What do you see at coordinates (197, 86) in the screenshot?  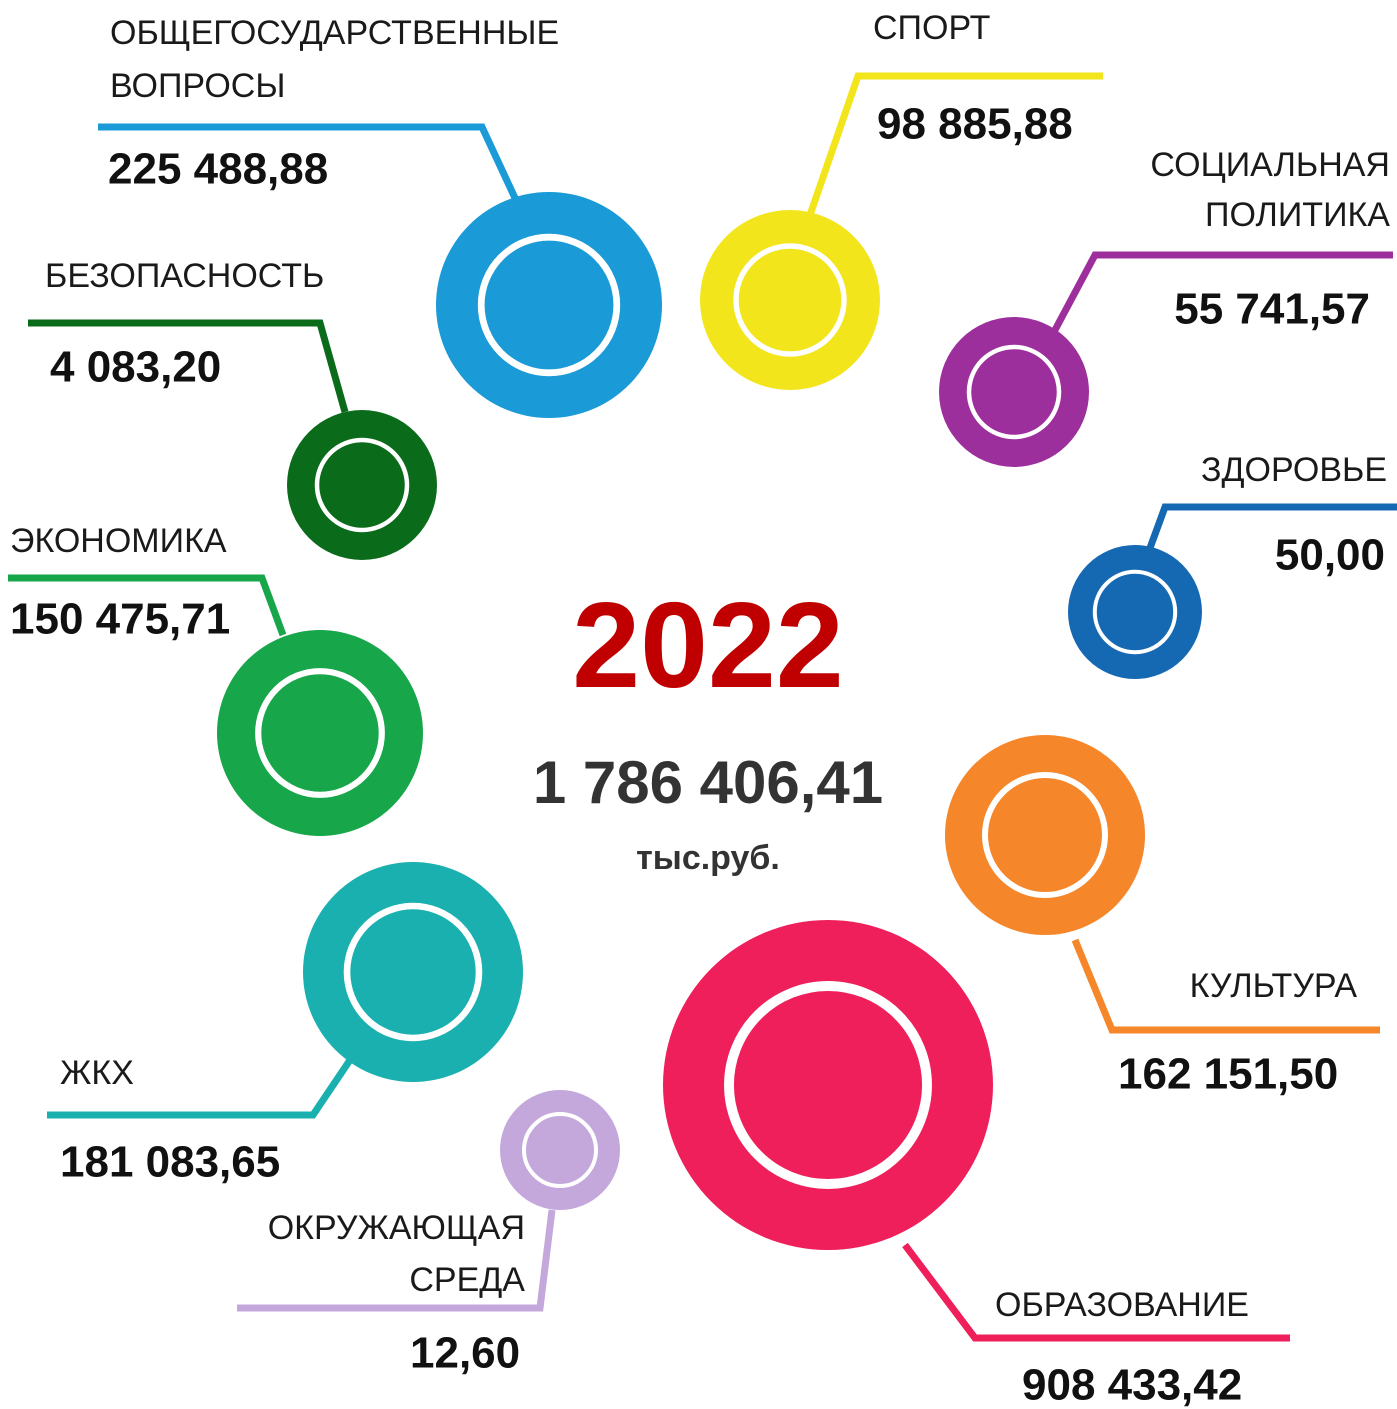 I see `category-label: ВОПРОСЫ` at bounding box center [197, 86].